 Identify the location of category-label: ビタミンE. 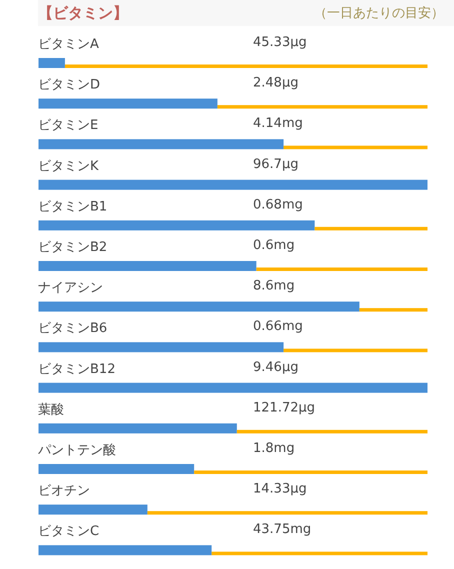
(68, 126).